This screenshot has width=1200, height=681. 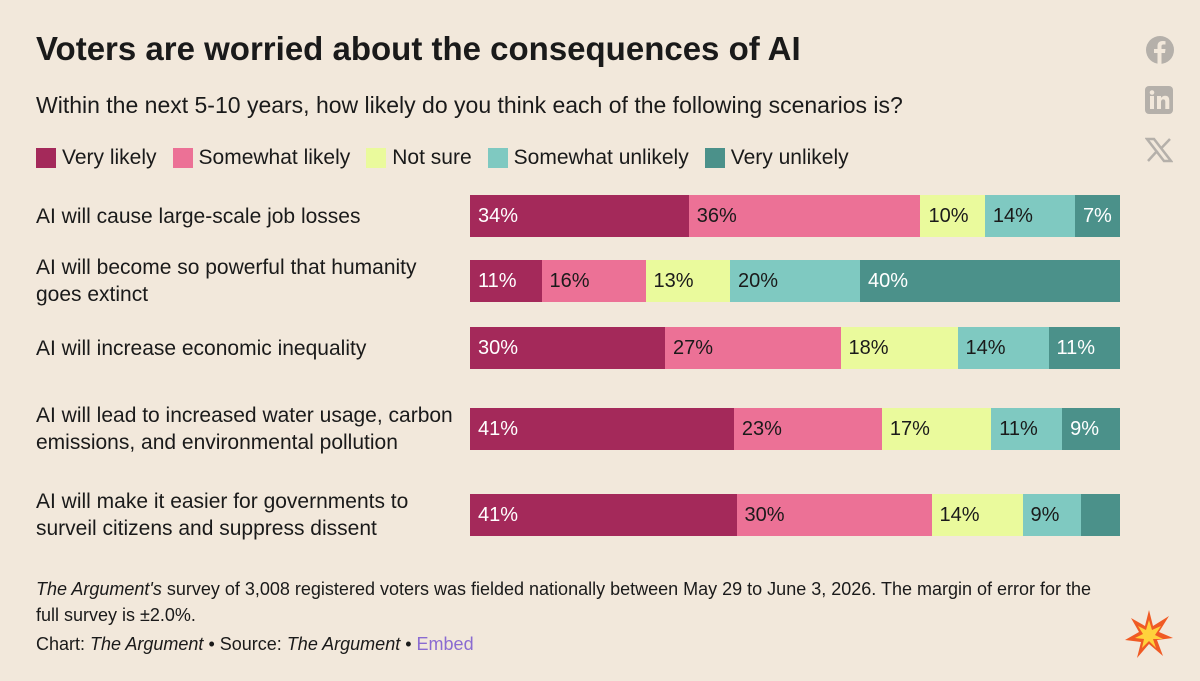 I want to click on value-label: 40%, so click(x=888, y=280).